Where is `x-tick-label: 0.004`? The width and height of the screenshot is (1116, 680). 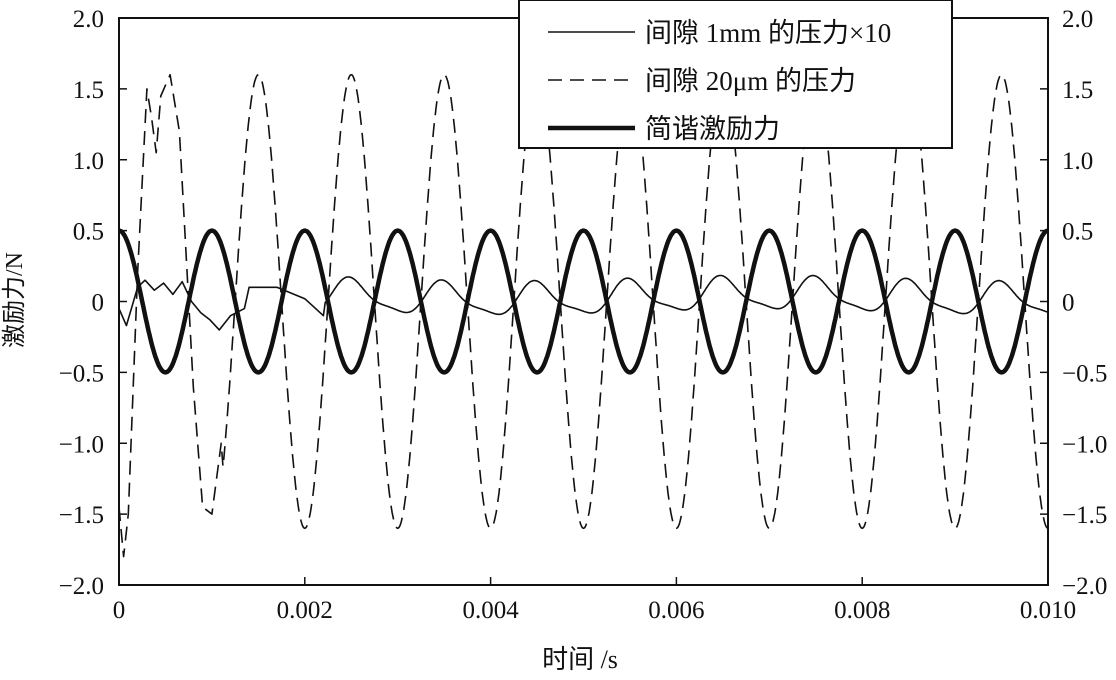 x-tick-label: 0.004 is located at coordinates (490, 610).